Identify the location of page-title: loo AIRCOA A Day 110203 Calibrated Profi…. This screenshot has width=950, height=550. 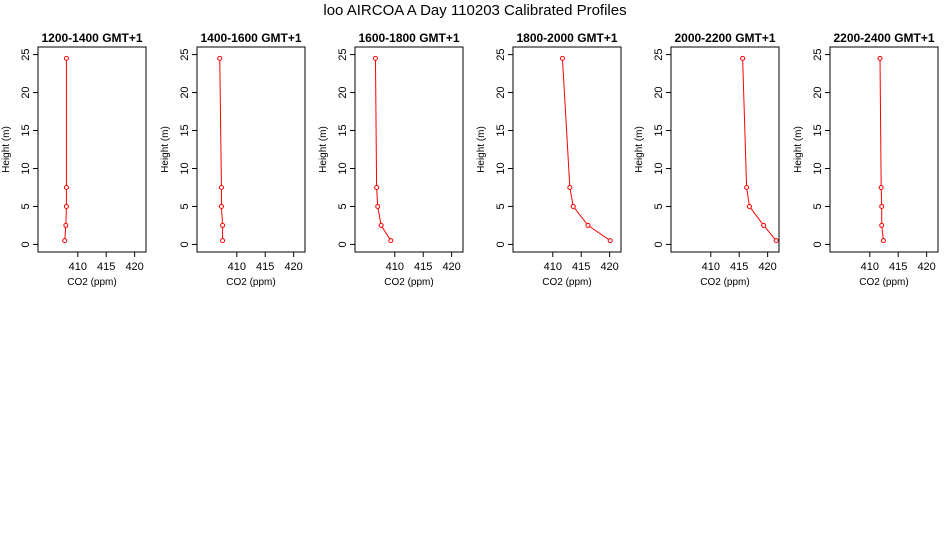
(475, 10).